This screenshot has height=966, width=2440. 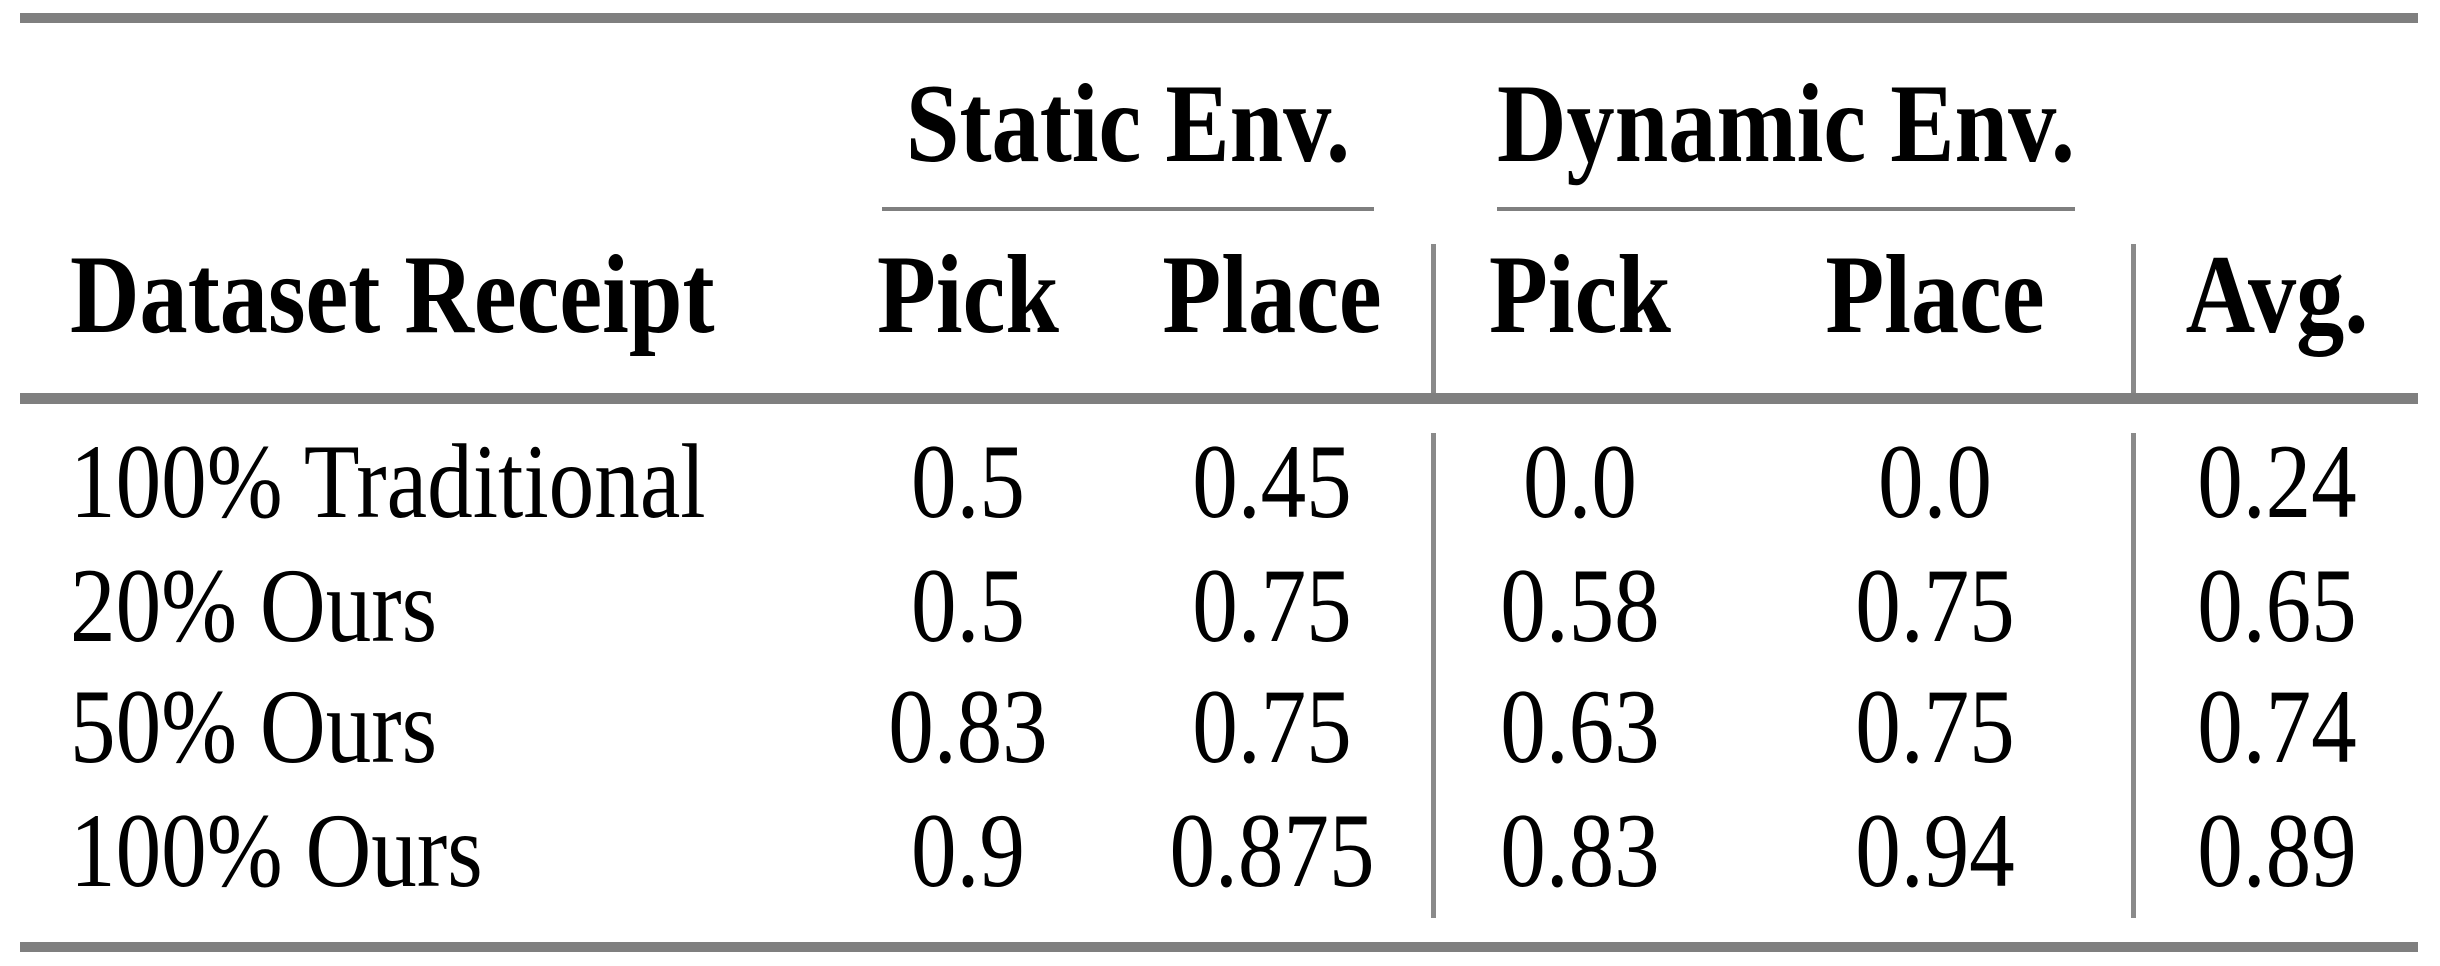 What do you see at coordinates (1580, 726) in the screenshot?
I see `cell-dynamic-pick: 0.63` at bounding box center [1580, 726].